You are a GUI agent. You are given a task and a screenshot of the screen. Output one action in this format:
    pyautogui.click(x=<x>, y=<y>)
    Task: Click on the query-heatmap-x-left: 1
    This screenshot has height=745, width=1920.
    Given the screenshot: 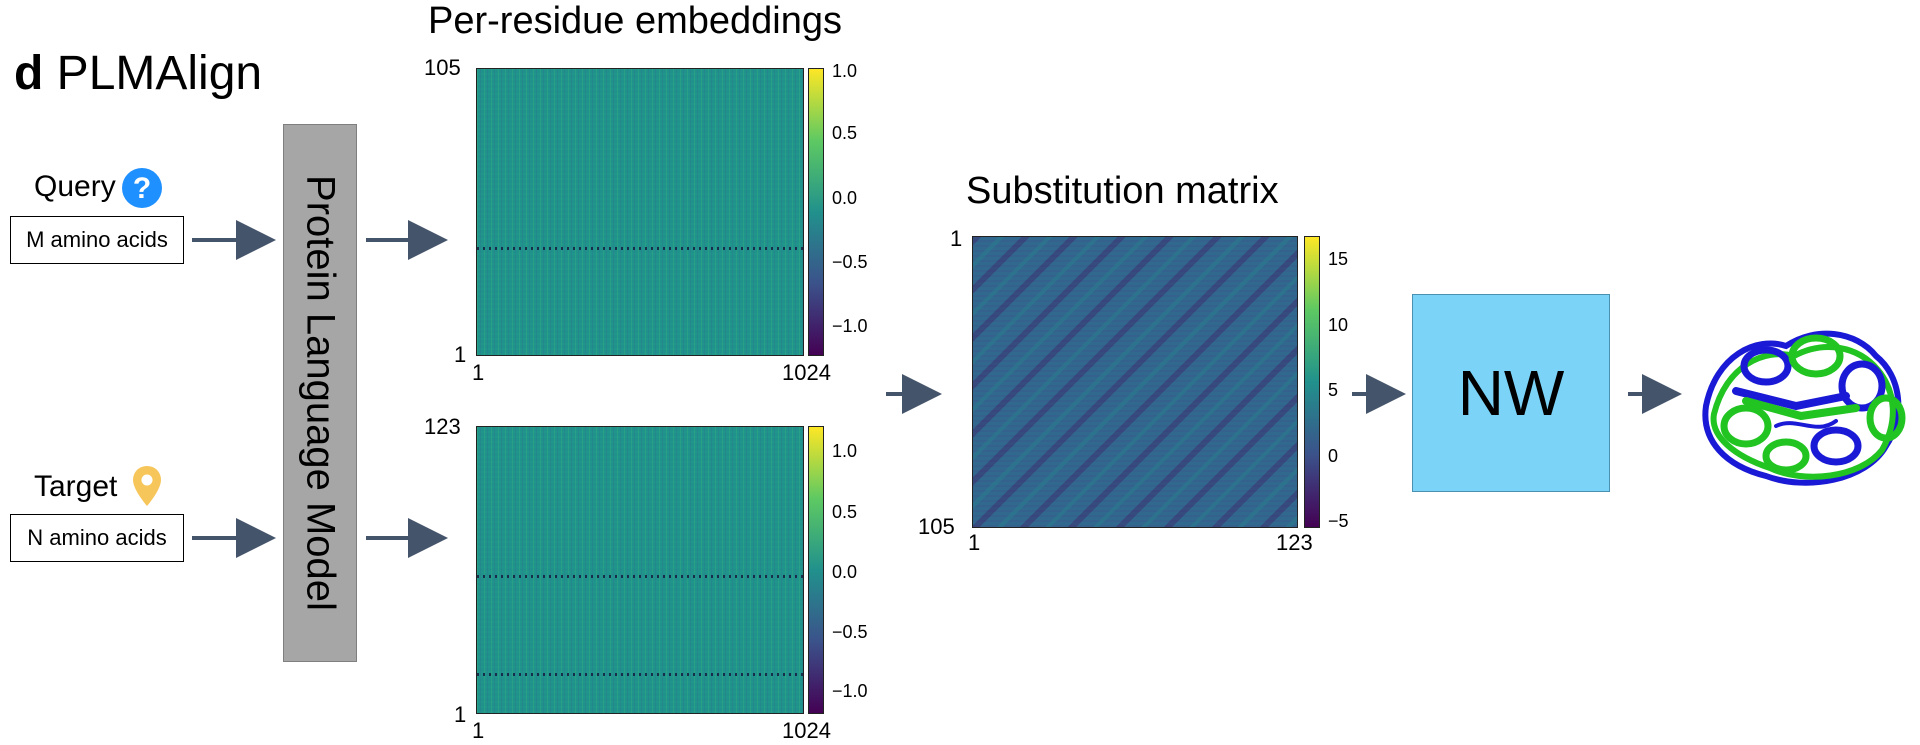 What is the action you would take?
    pyautogui.click(x=478, y=372)
    